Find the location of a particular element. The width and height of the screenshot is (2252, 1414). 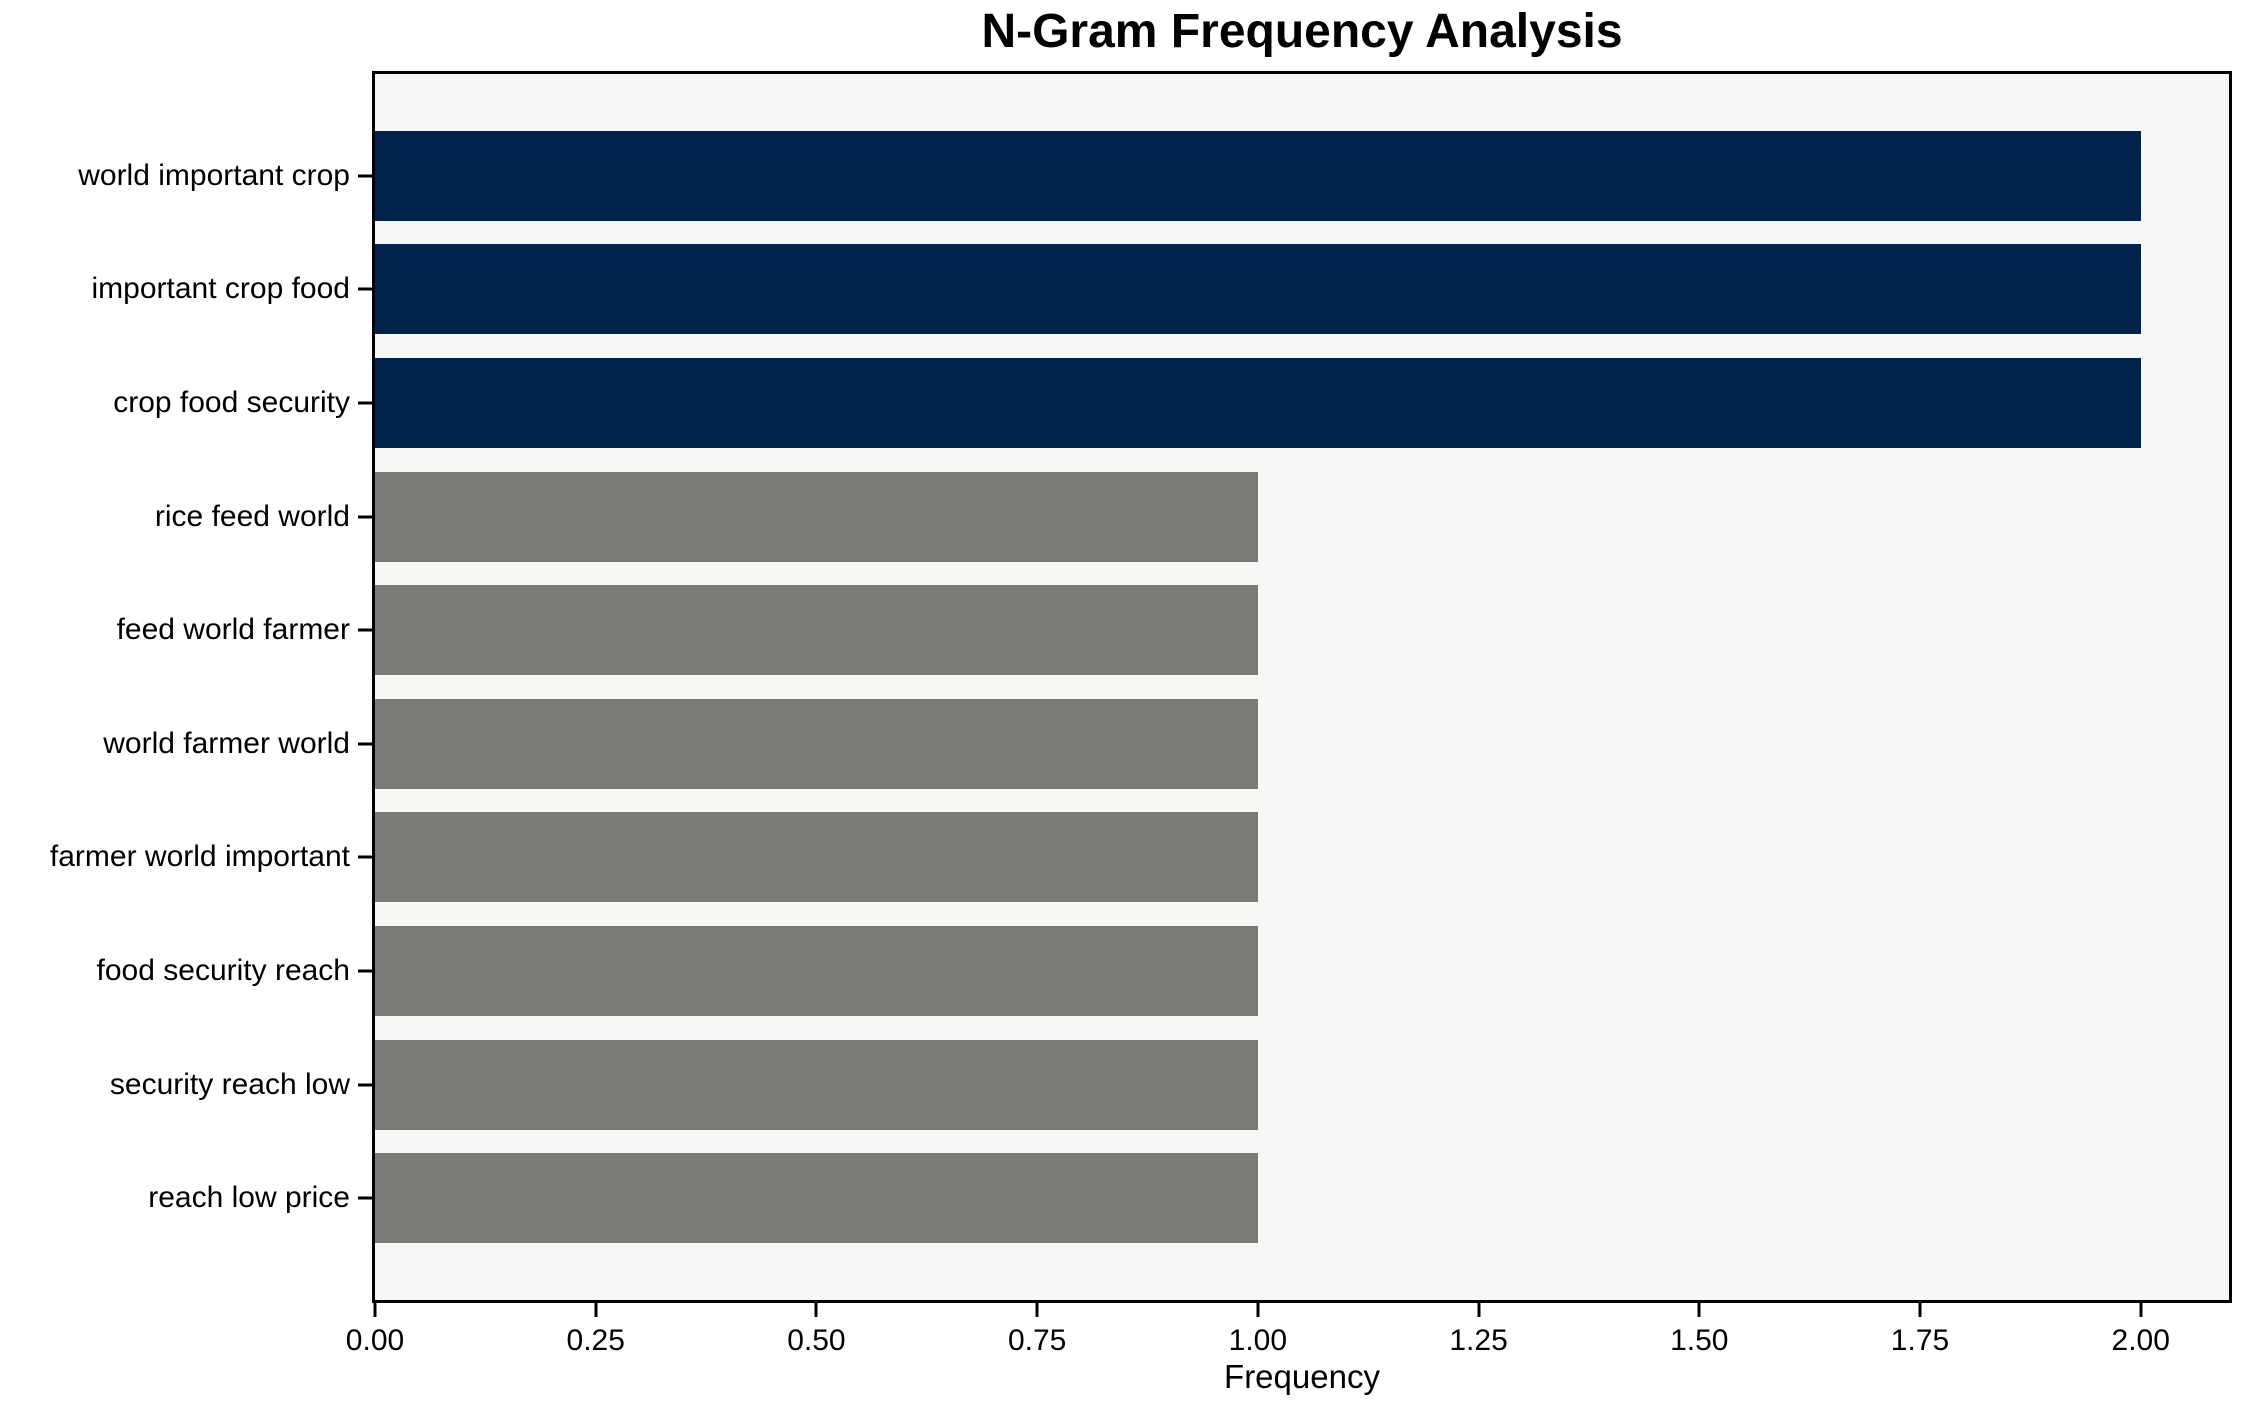

bar-rice-feed-world is located at coordinates (816, 516).